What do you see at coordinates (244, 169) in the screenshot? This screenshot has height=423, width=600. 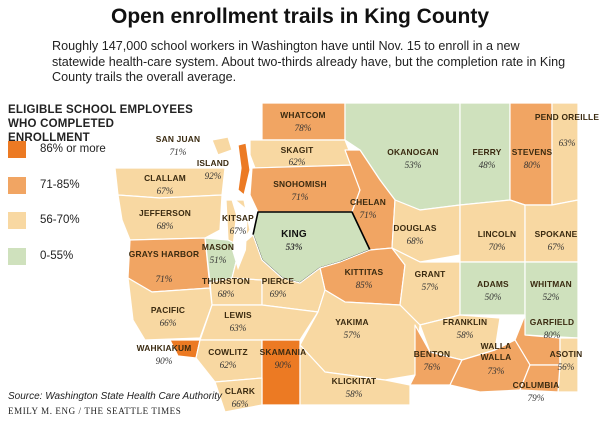 I see `county-island` at bounding box center [244, 169].